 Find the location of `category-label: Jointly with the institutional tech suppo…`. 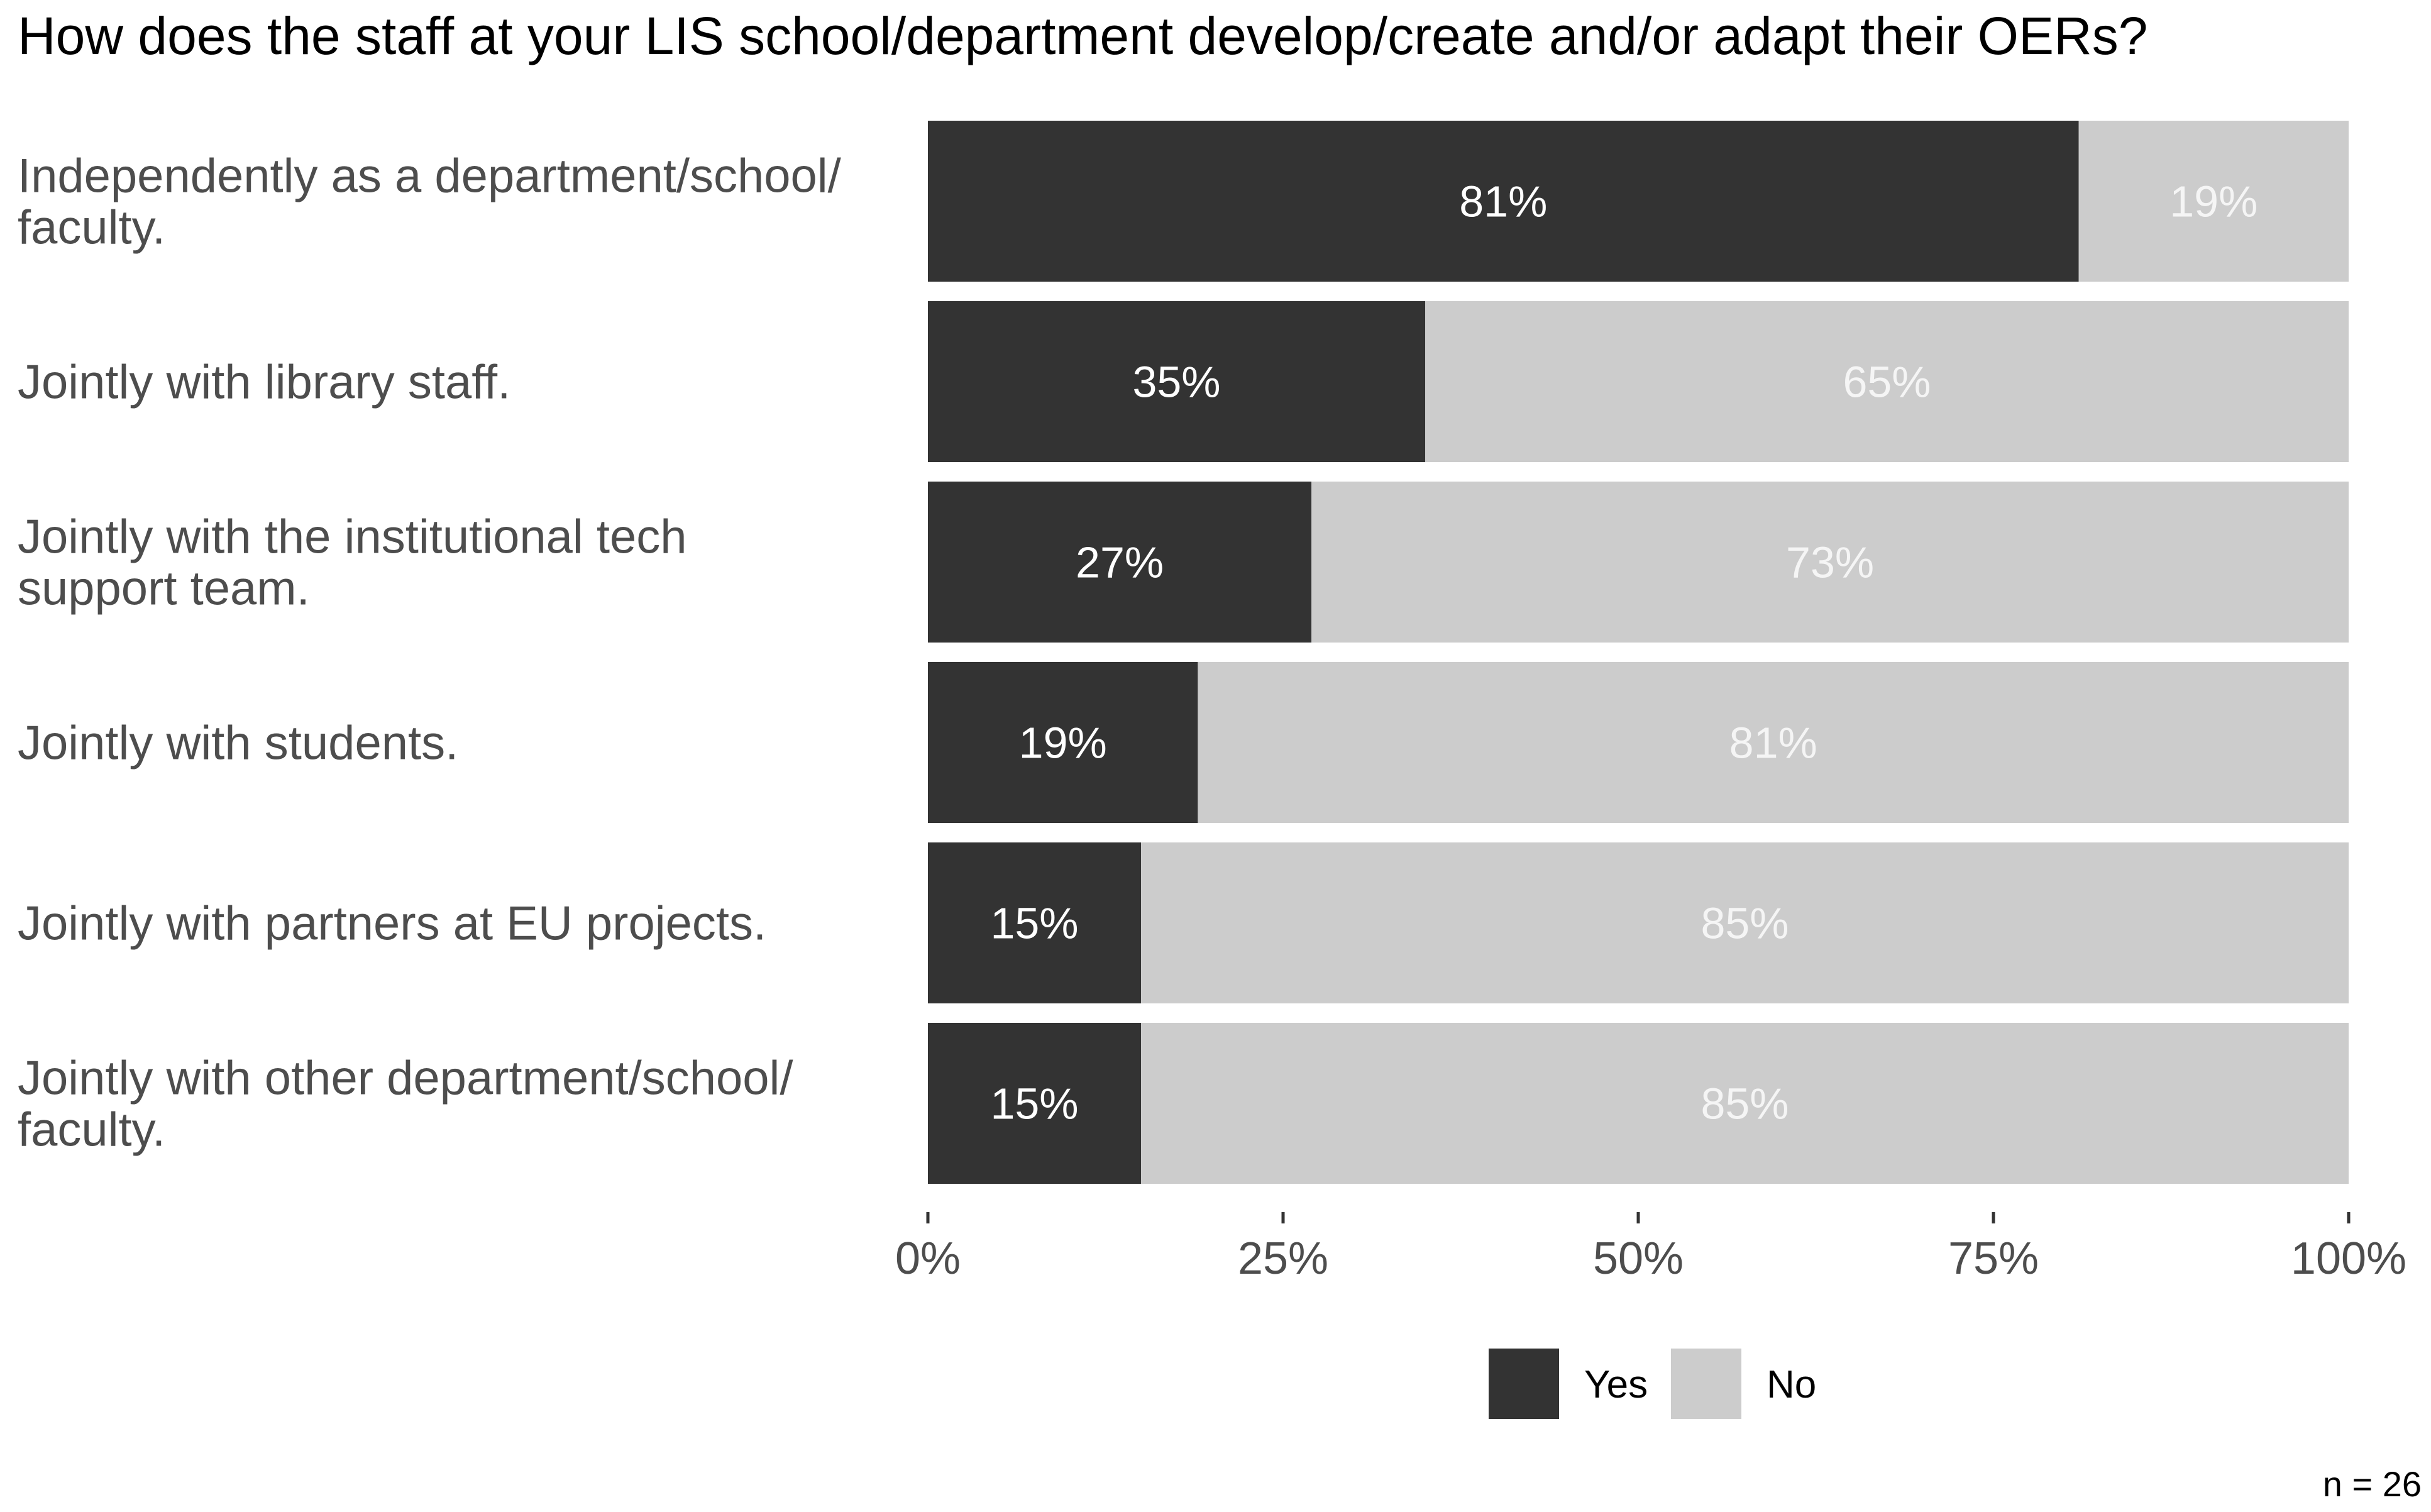

category-label: Jointly with the institutional tech suppo… is located at coordinates (352, 562).